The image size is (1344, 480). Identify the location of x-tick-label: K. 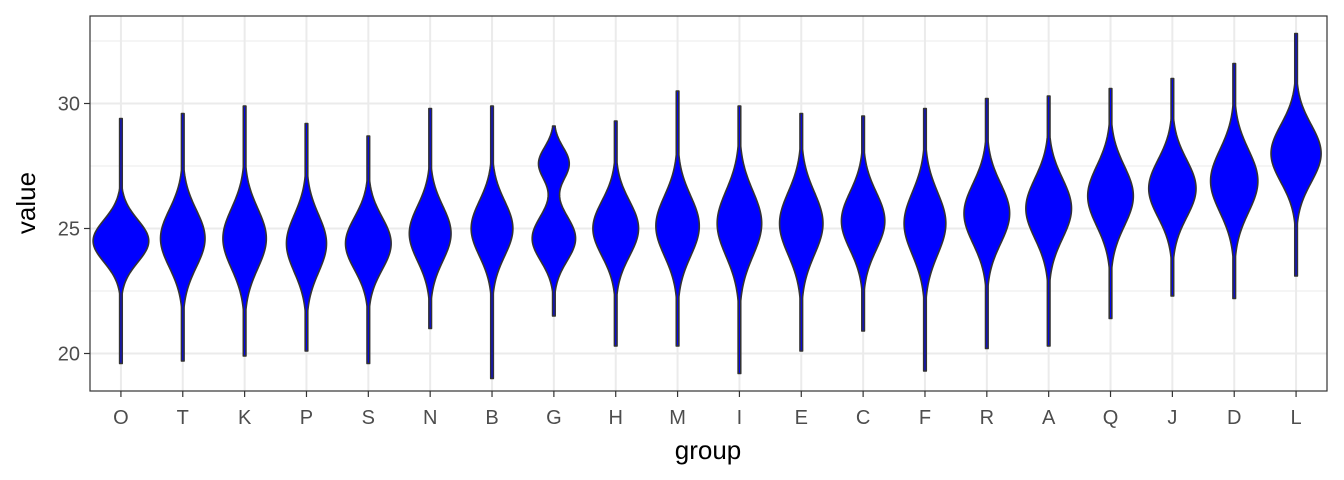
(245, 418).